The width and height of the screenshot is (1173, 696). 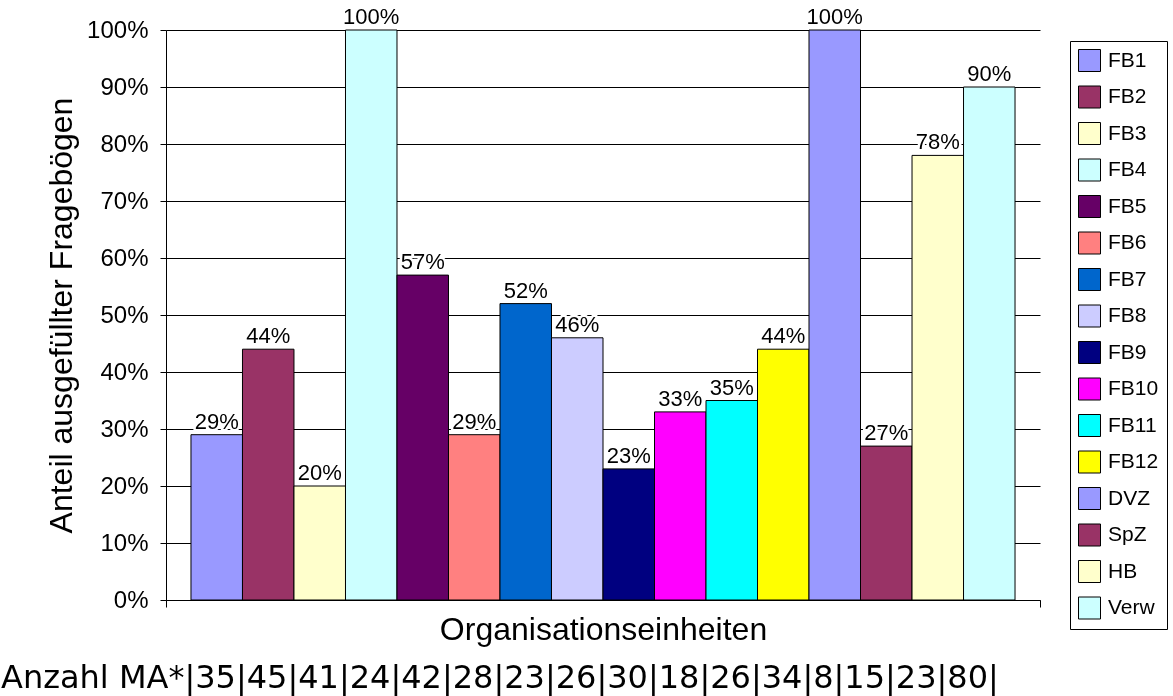 I want to click on y-tick-label: 60%, so click(x=124, y=257).